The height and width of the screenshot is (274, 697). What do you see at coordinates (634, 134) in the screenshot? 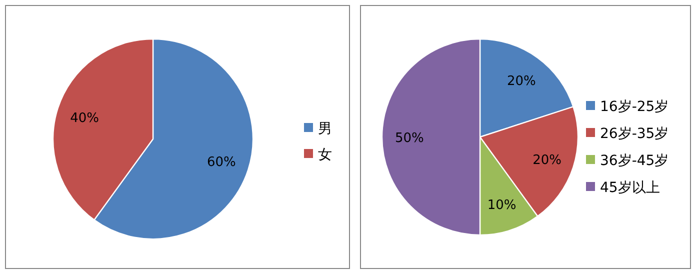
I see `legend-label: 26岁-35岁` at bounding box center [634, 134].